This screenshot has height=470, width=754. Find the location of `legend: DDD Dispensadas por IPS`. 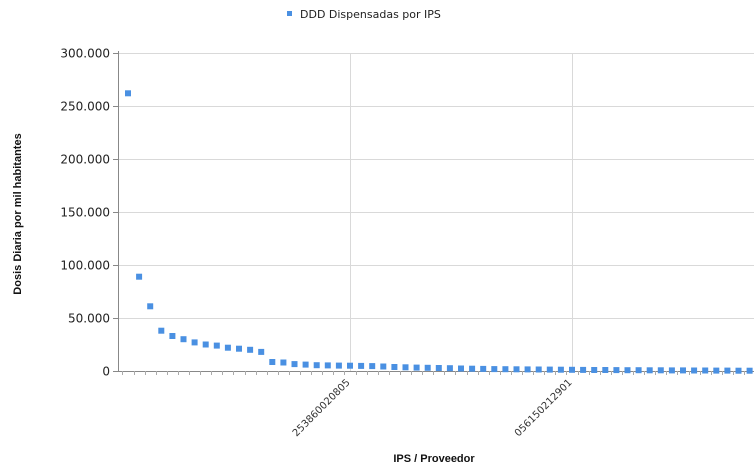

legend: DDD Dispensadas por IPS is located at coordinates (364, 14).